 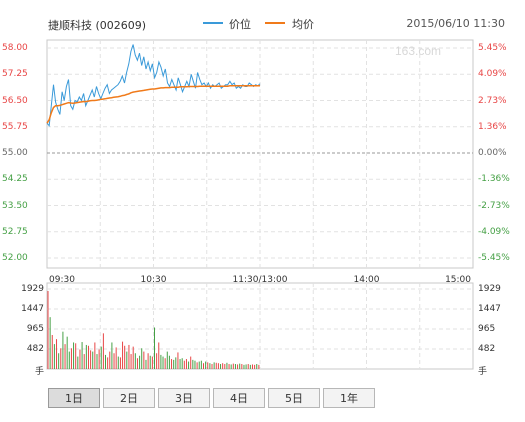 What do you see at coordinates (294, 398) in the screenshot?
I see `tab-5: 5日` at bounding box center [294, 398].